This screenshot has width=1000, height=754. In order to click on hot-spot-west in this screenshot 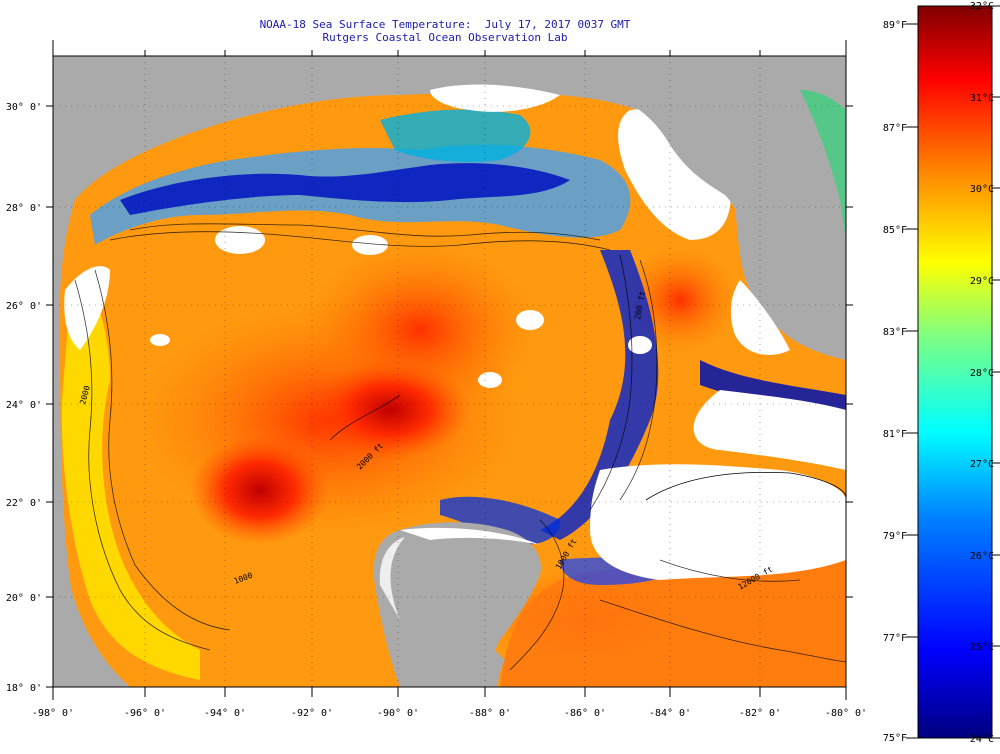, I will do `click(260, 490)`.